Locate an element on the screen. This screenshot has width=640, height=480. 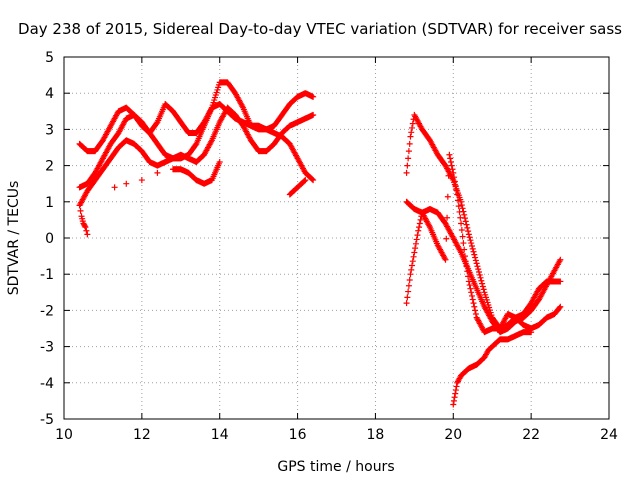
x-tick-label: 18 is located at coordinates (376, 435).